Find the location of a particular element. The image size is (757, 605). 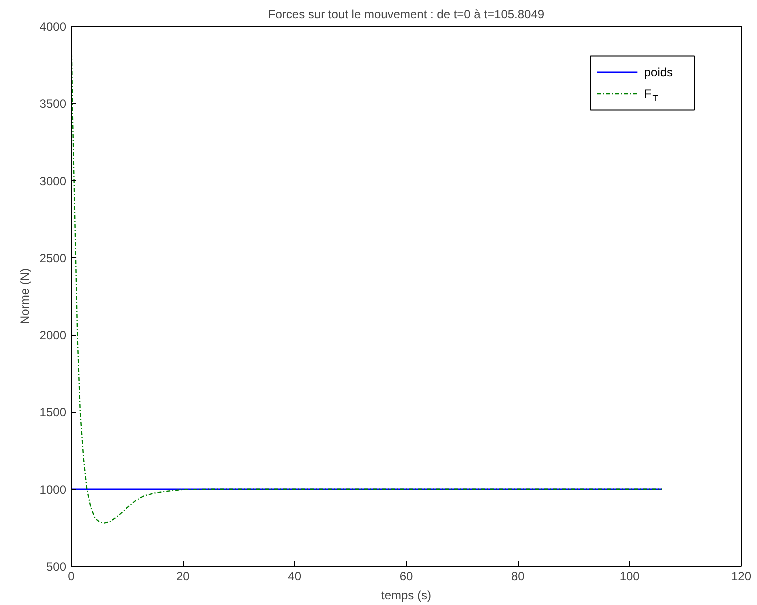

x-tick-label: 0 is located at coordinates (72, 577).